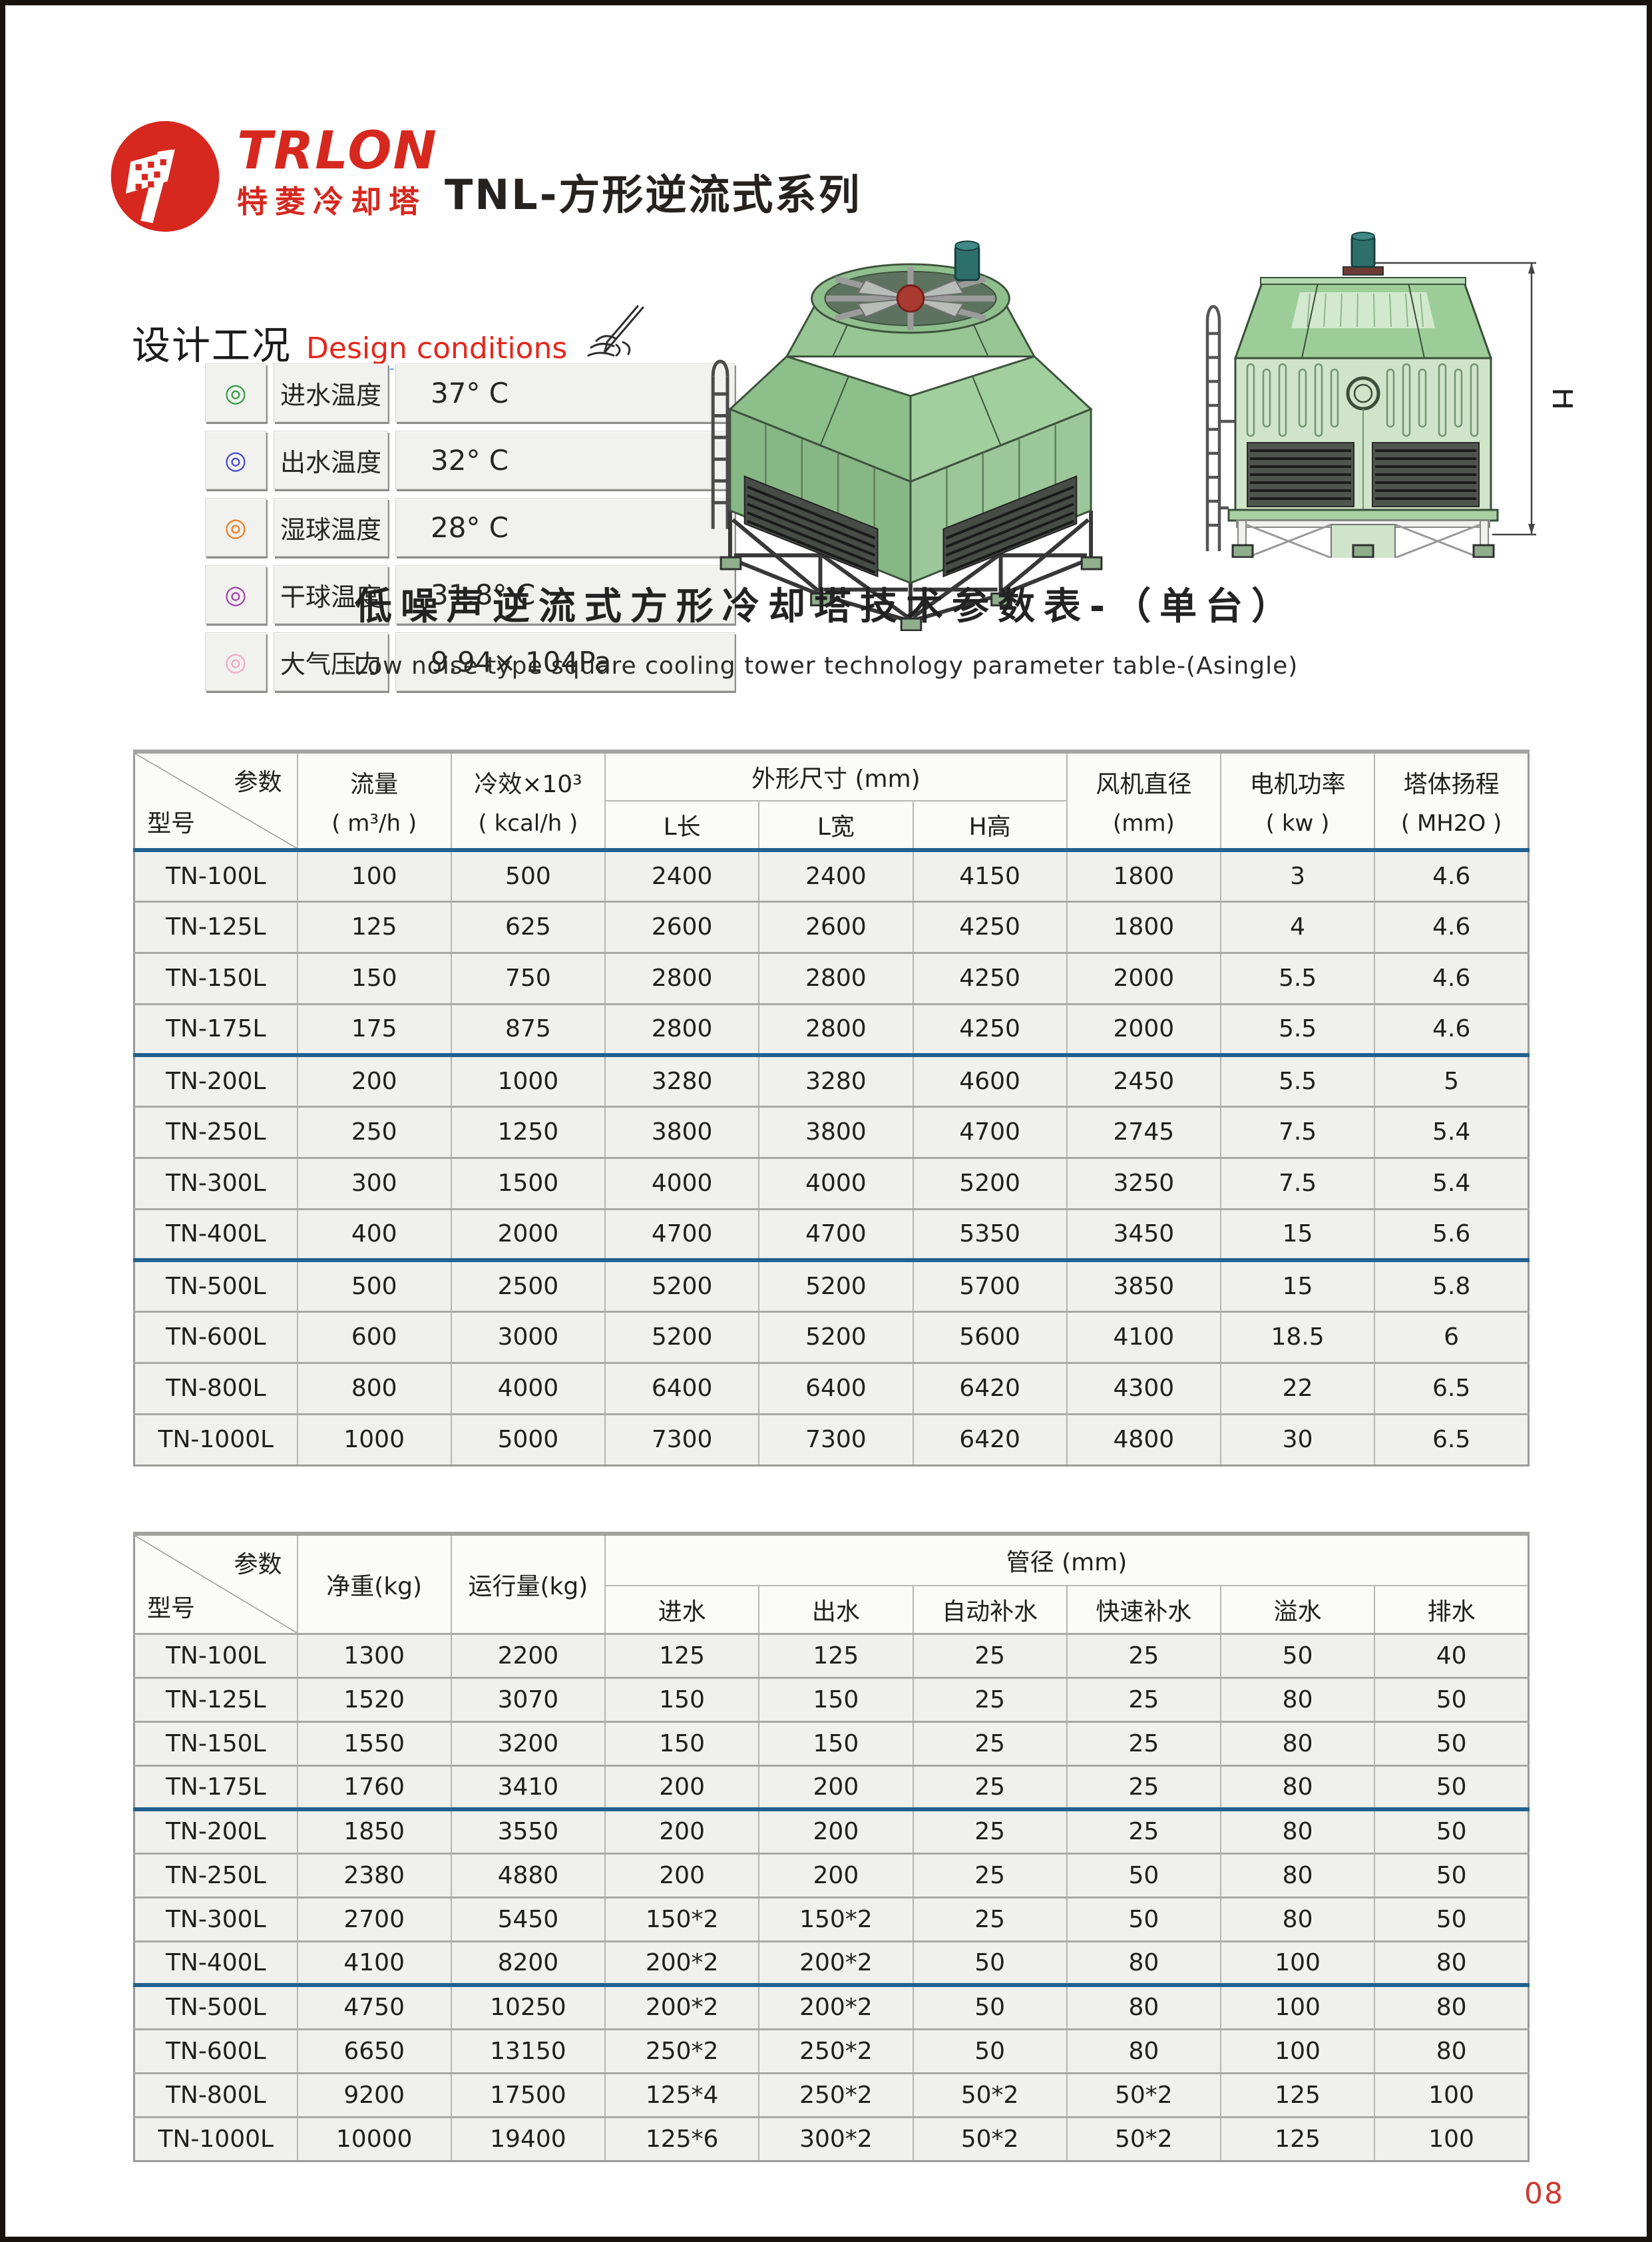 Image resolution: width=1652 pixels, height=2242 pixels. Describe the element at coordinates (565, 595) in the screenshot. I see `condition-value-cell: 31.8° C` at that location.